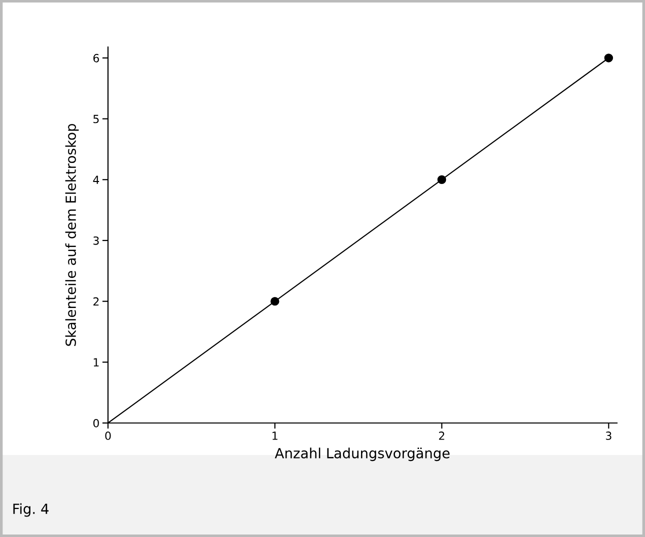  Describe the element at coordinates (96, 301) in the screenshot. I see `y-tick-label: 2` at that location.